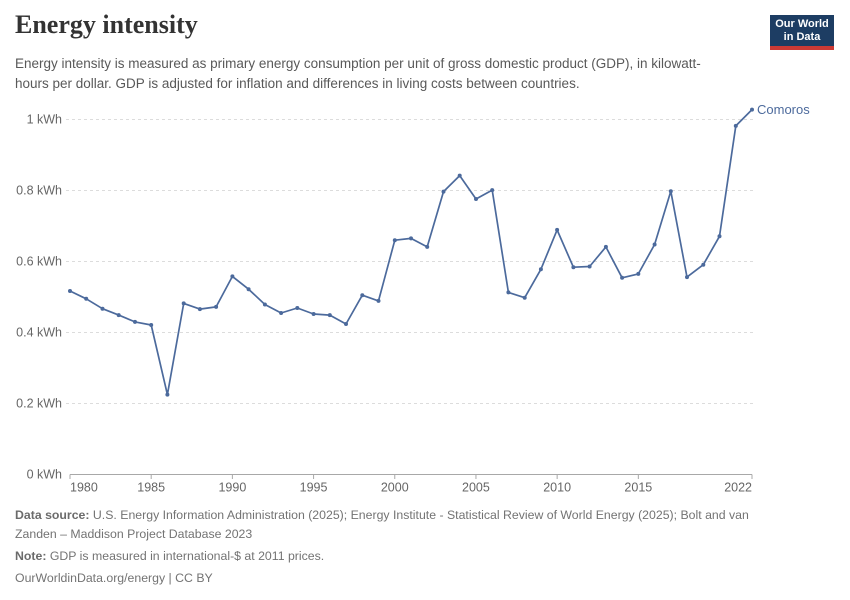  I want to click on x-axis-label: 1995, so click(314, 488).